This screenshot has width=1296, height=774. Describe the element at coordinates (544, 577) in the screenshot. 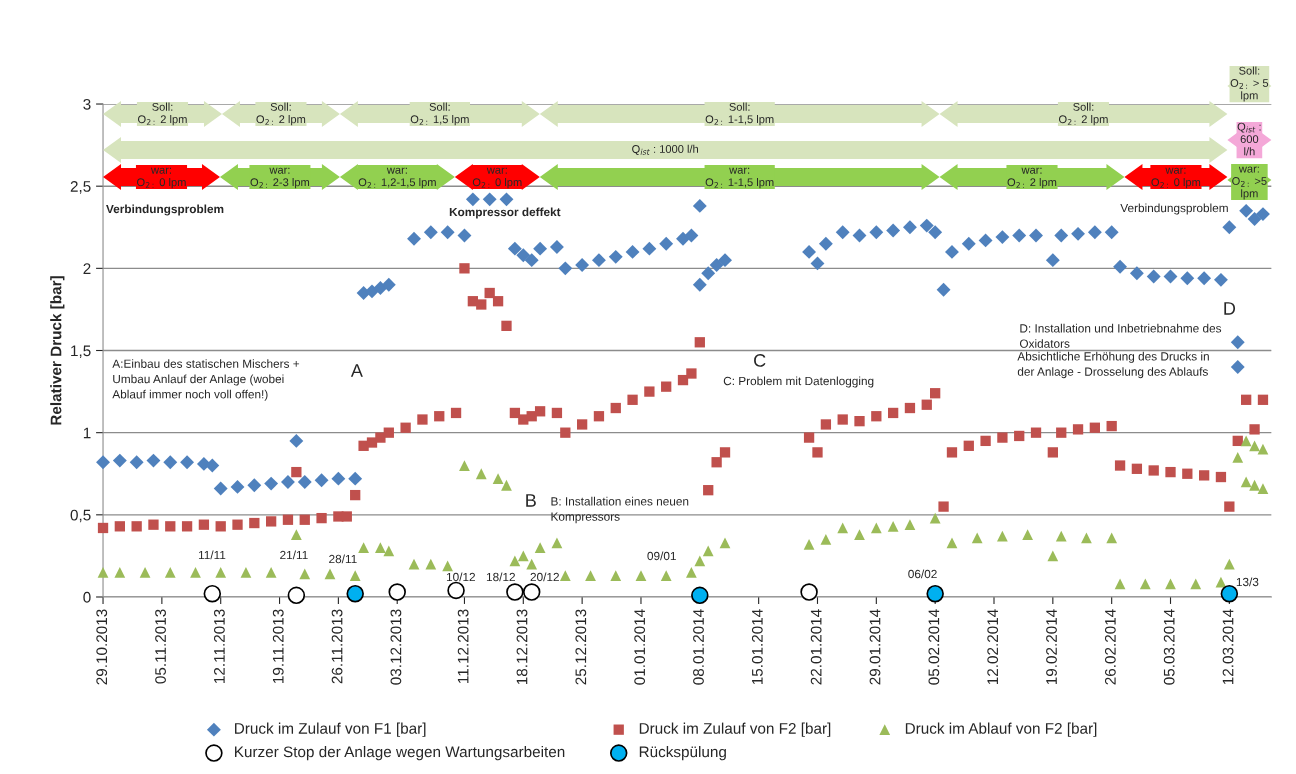

I see `annotation: 20/12` at that location.